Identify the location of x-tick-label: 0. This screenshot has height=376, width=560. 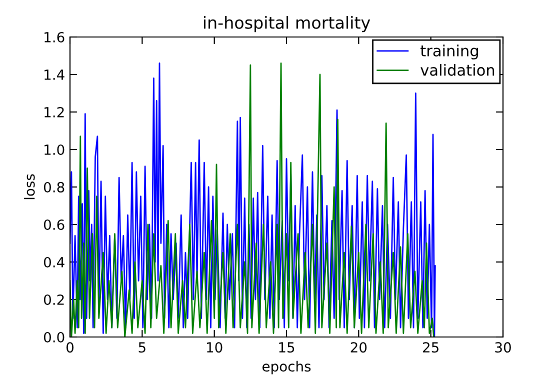
(70, 347).